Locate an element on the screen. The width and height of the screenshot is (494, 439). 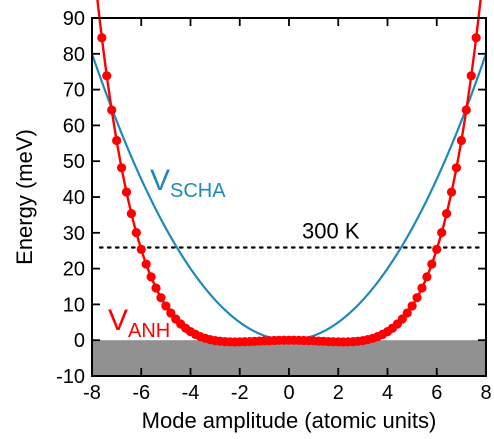
scha-series-label: VSCHA is located at coordinates (188, 183).